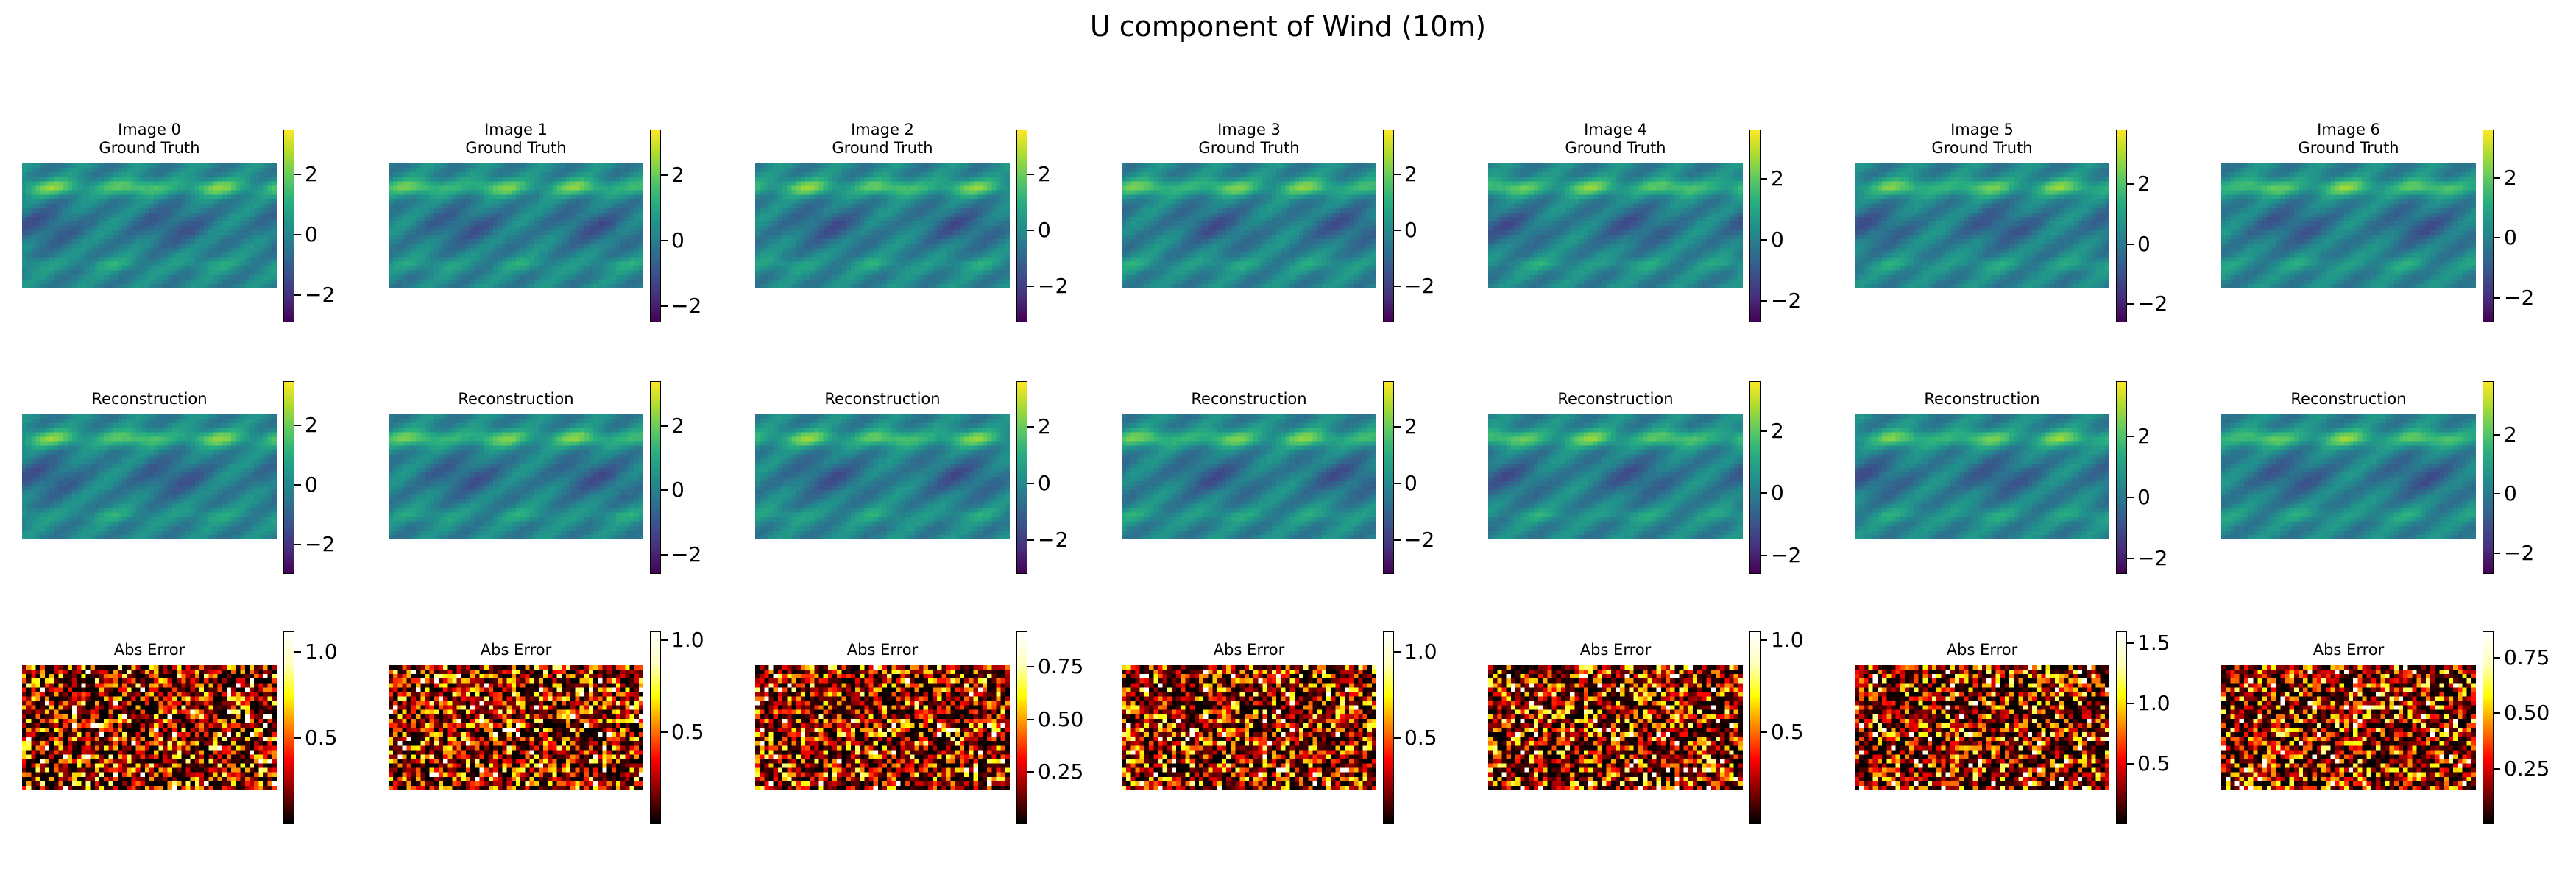  What do you see at coordinates (1787, 640) in the screenshot?
I see `colorbar-tick-label: 1.0` at bounding box center [1787, 640].